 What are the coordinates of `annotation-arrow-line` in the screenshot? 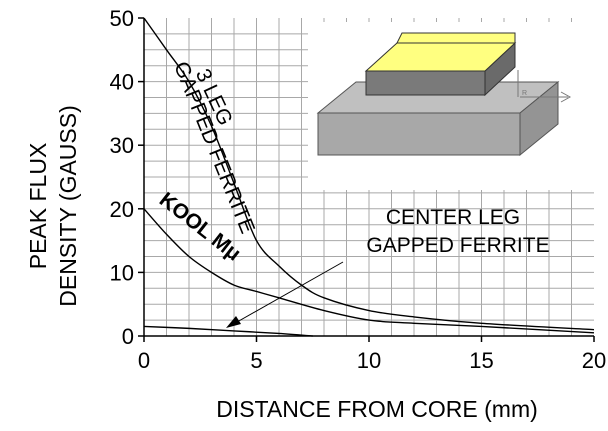 It's located at (286, 294).